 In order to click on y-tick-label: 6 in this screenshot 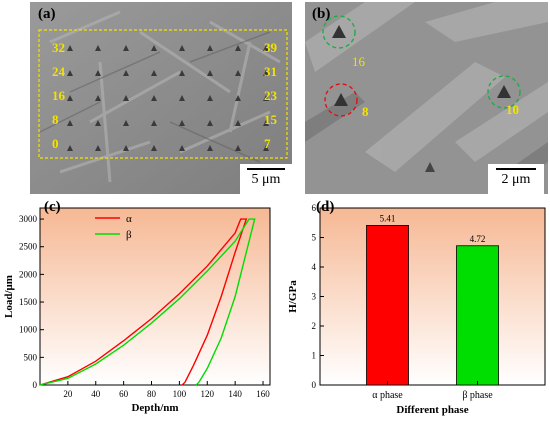, I will do `click(314, 208)`.